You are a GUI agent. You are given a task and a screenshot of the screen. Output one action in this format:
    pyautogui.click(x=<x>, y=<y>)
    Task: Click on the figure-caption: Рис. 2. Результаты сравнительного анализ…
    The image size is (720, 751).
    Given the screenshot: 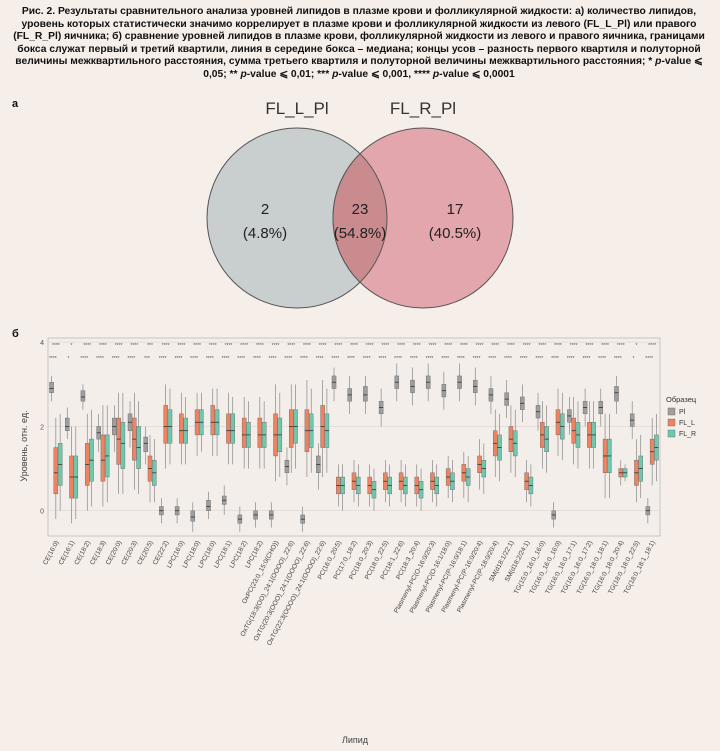 What is the action you would take?
    pyautogui.click(x=359, y=43)
    